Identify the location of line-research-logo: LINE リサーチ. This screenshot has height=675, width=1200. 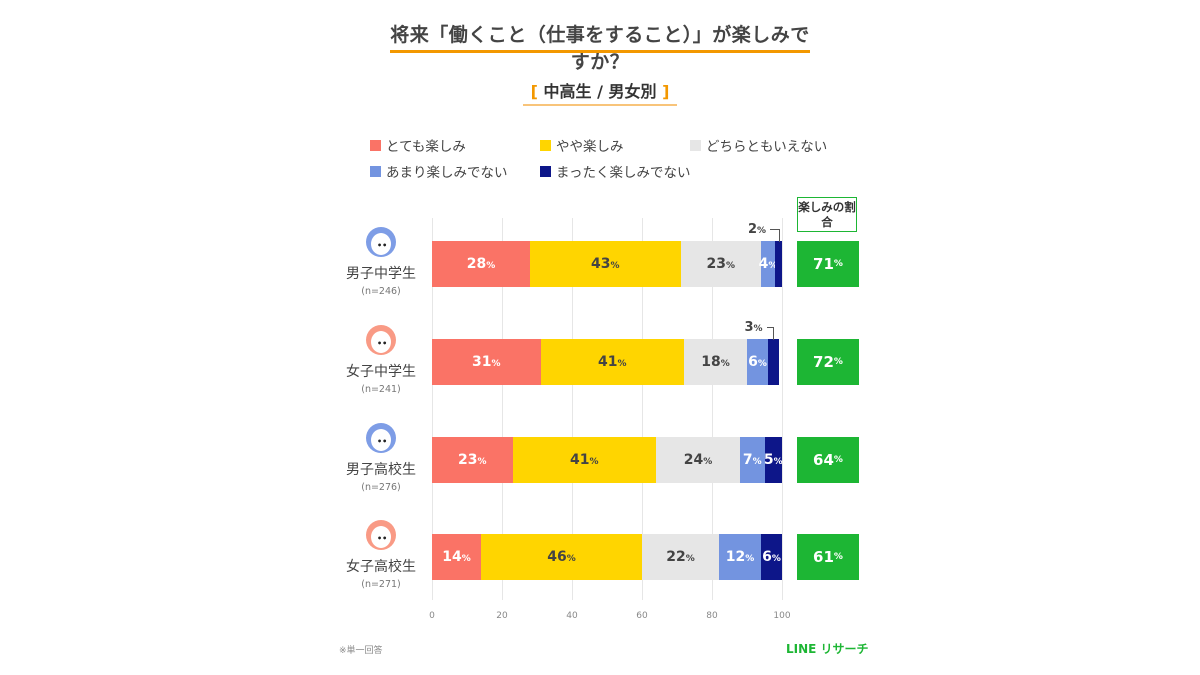
(827, 649).